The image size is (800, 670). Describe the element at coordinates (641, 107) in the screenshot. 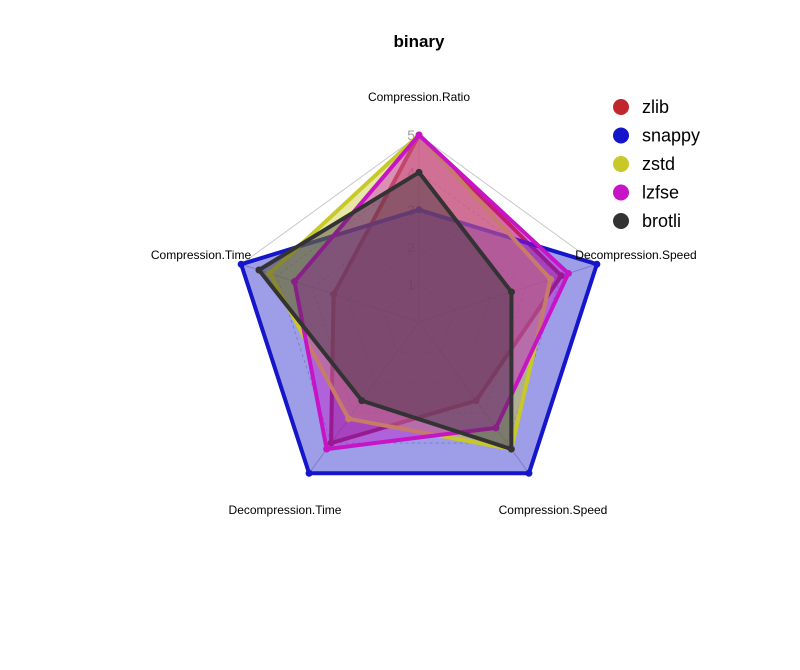

I see `legend-item-zlib: zlib` at that location.